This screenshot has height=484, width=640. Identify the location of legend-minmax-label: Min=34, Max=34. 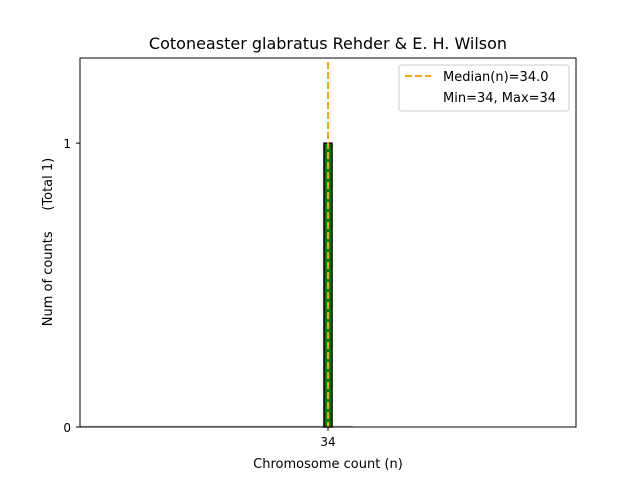
(499, 98).